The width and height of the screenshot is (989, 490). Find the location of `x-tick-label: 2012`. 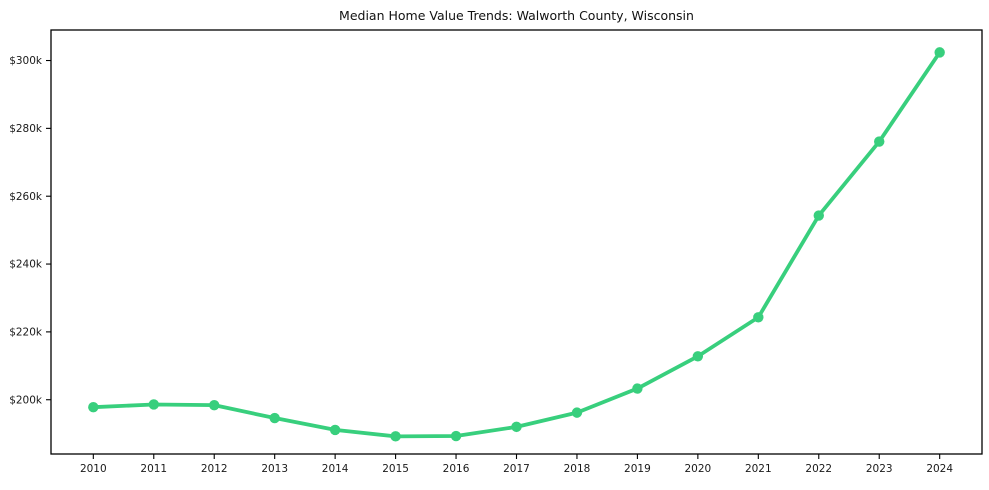

x-tick-label: 2012 is located at coordinates (214, 469).